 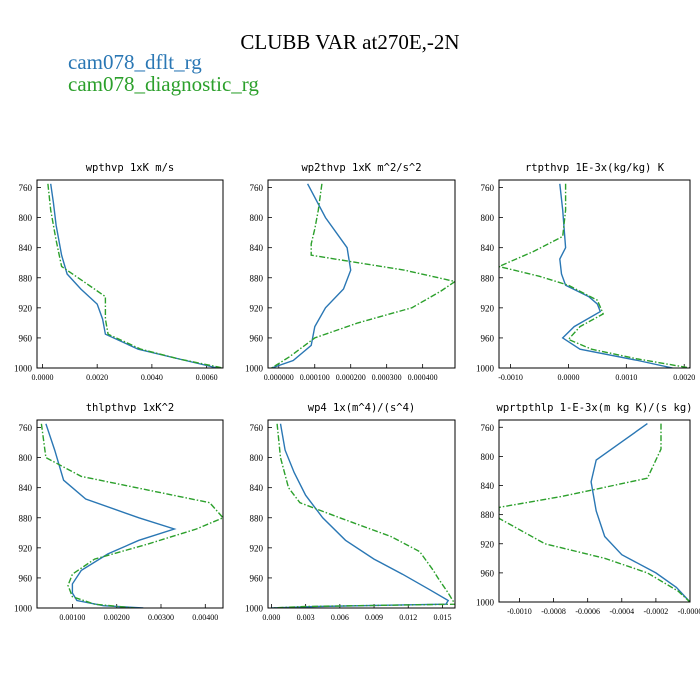 What do you see at coordinates (689, 611) in the screenshot?
I see `x-tick-label: -0.0000` at bounding box center [689, 611].